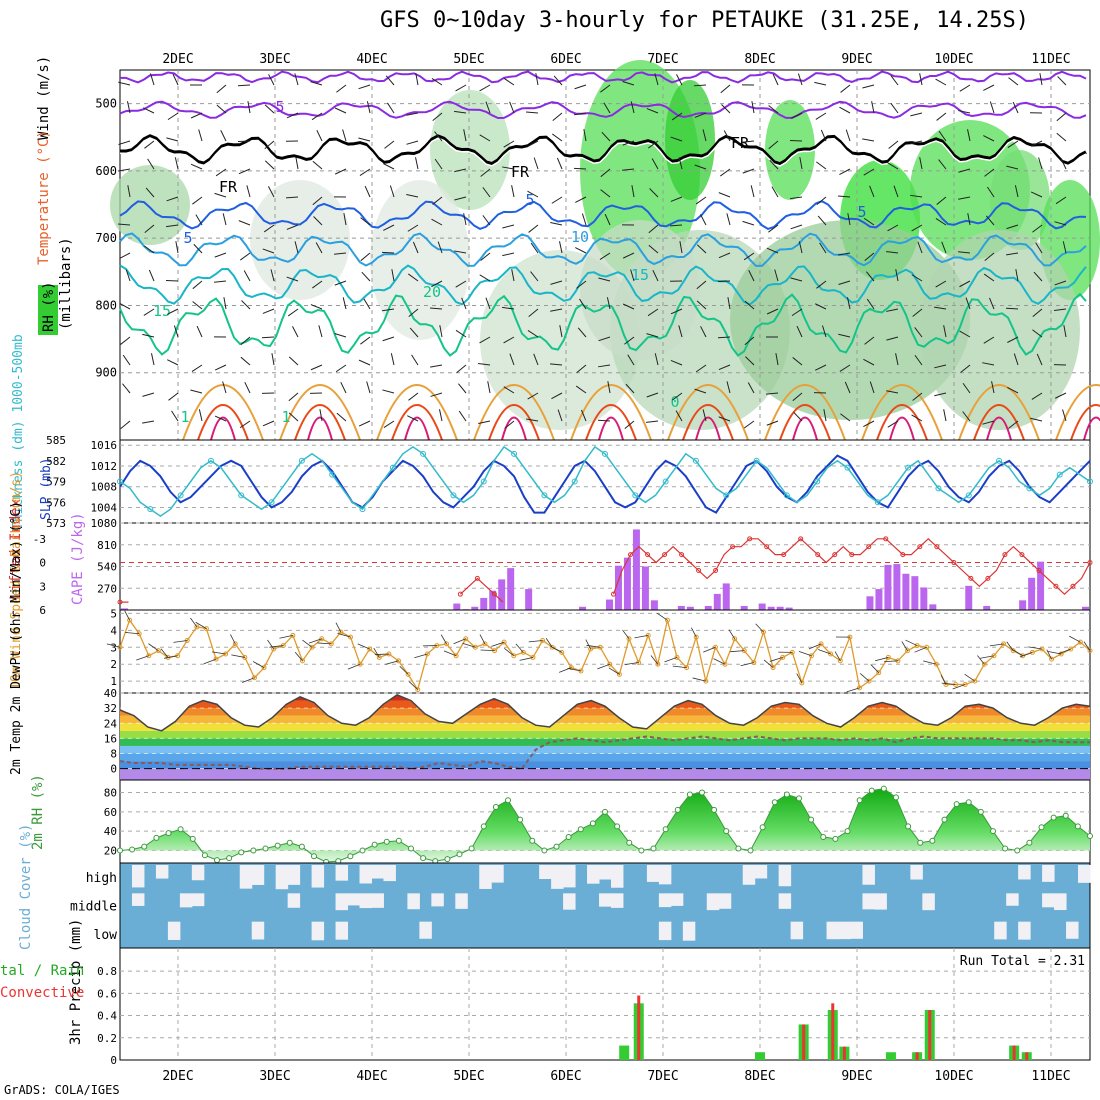 This screenshot has height=1100, width=1100. I want to click on wind-panel-frame, so click(605, 651).